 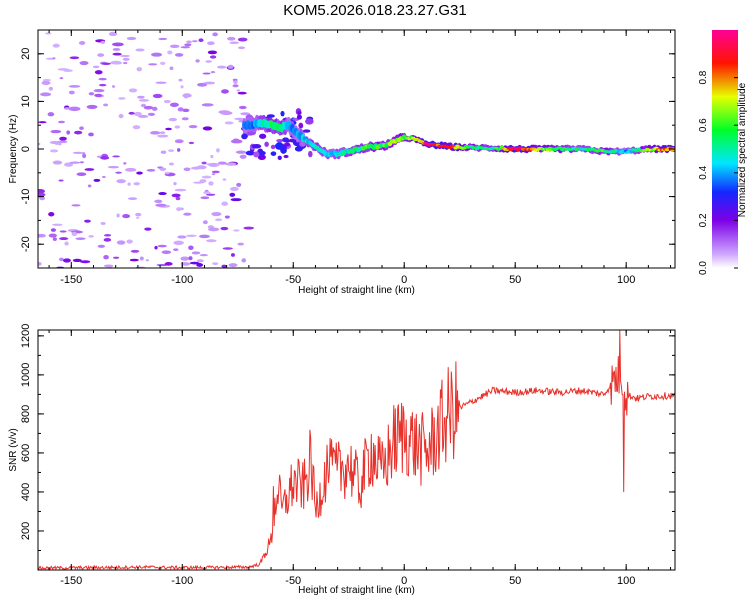 What do you see at coordinates (26, 492) in the screenshot?
I see `y-tick-label: 400` at bounding box center [26, 492].